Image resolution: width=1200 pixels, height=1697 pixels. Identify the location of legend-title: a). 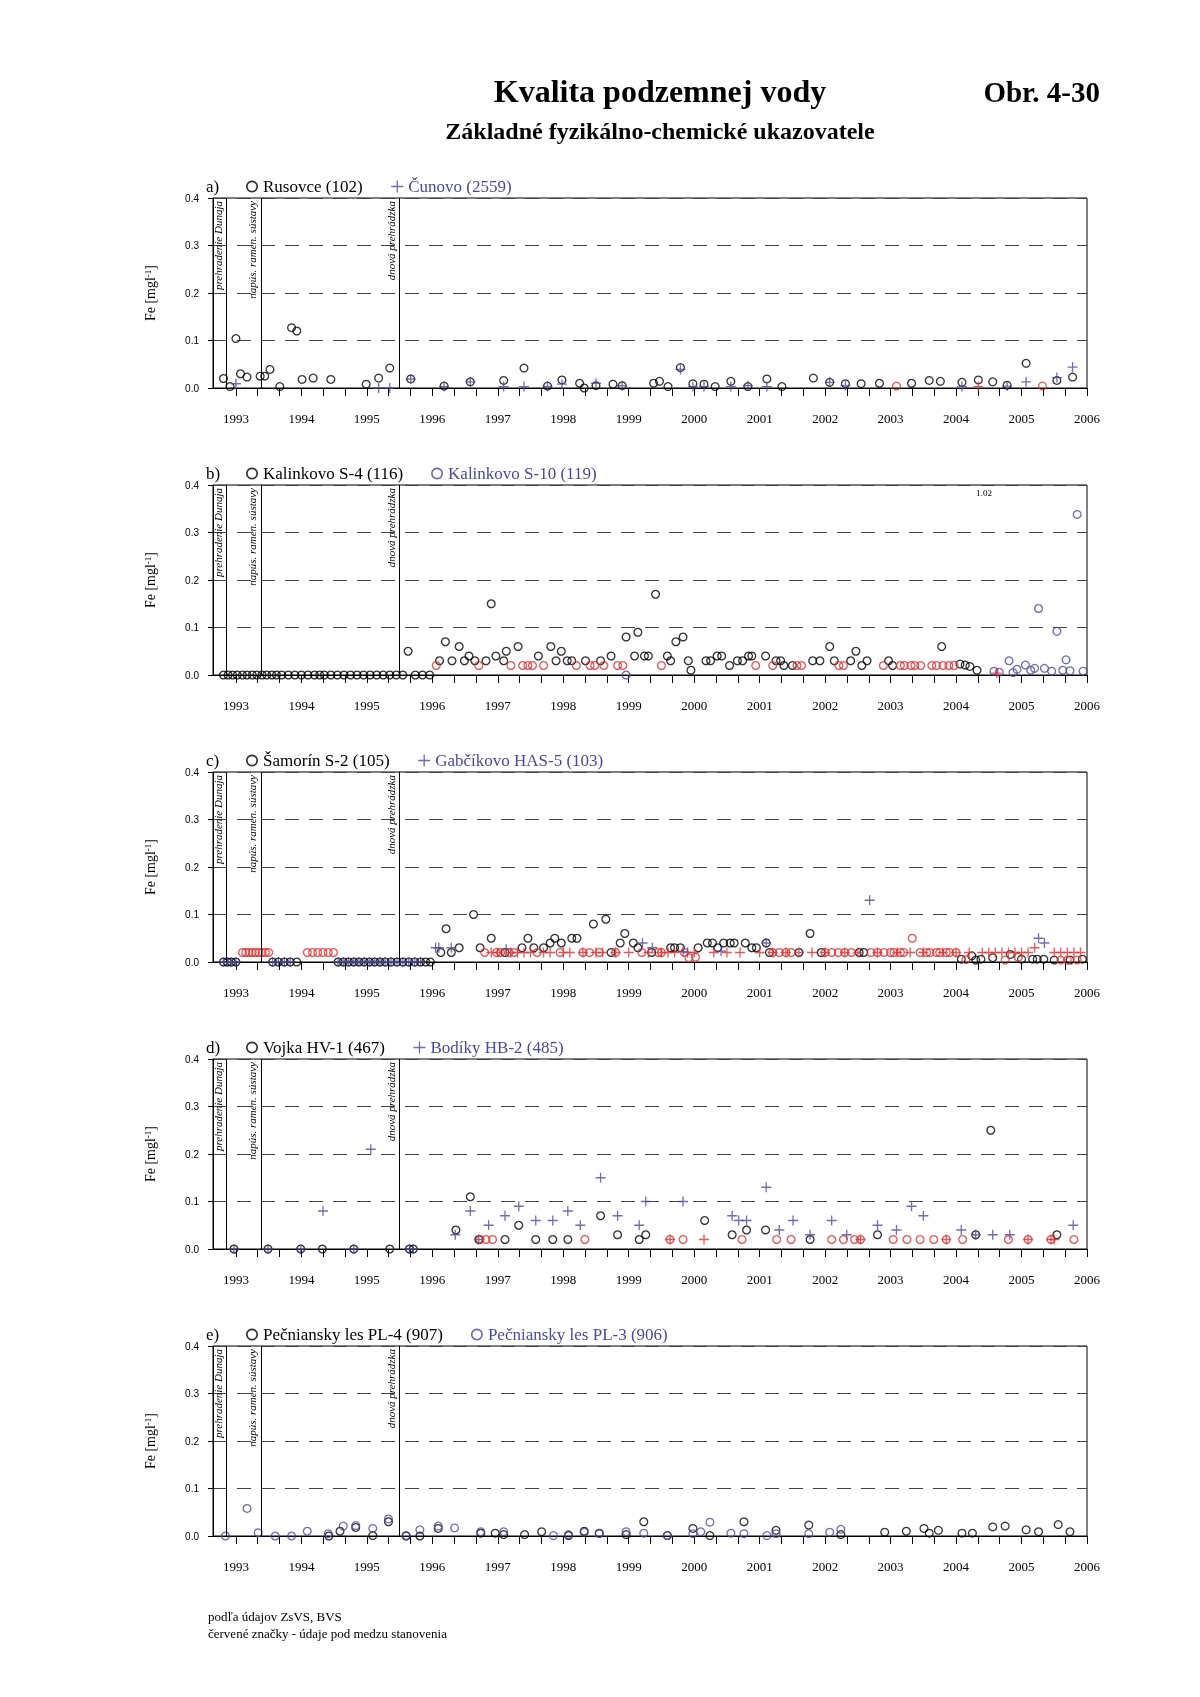
(213, 186).